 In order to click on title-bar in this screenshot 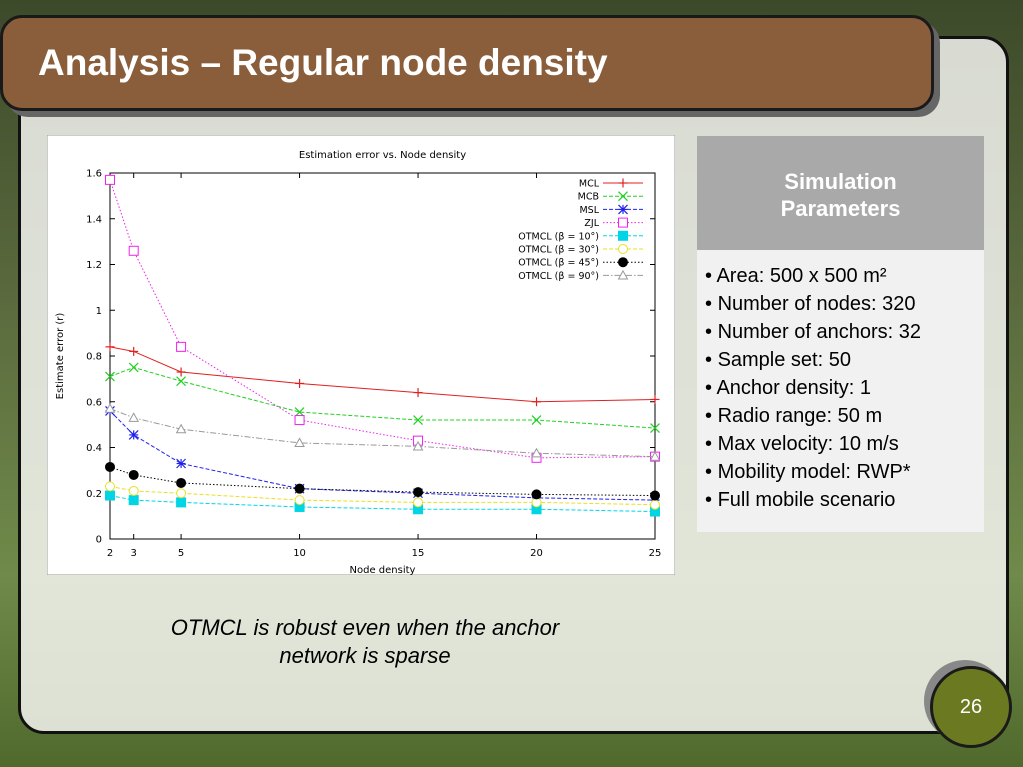, I will do `click(467, 63)`.